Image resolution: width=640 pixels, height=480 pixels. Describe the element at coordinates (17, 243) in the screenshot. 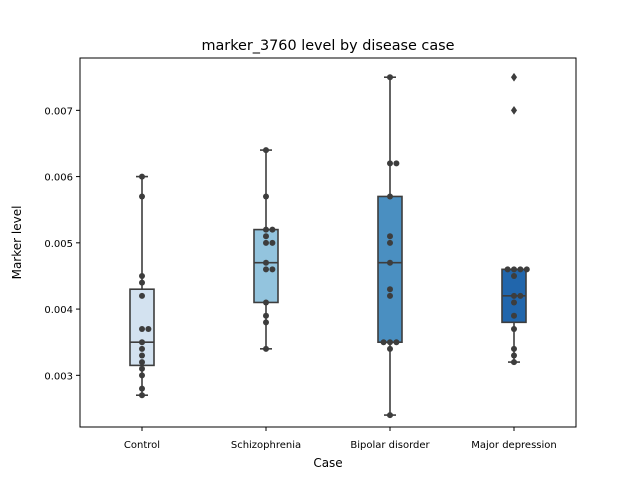

I see `y-axis-label: Marker level` at that location.